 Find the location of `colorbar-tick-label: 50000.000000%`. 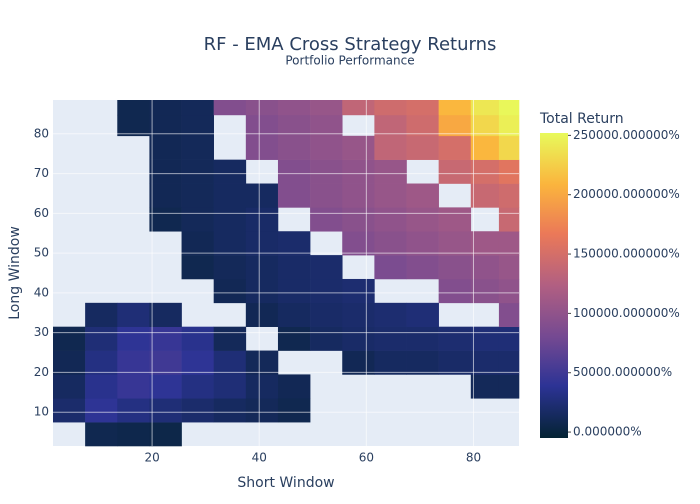

colorbar-tick-label: 50000.000000% is located at coordinates (622, 372).